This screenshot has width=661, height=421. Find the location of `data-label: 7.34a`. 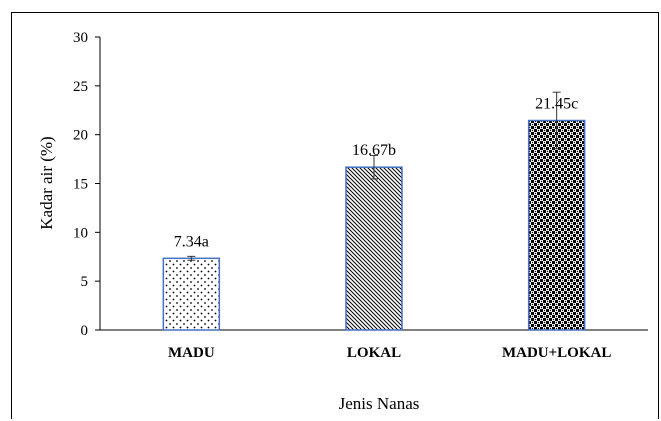

data-label: 7.34a is located at coordinates (191, 241).